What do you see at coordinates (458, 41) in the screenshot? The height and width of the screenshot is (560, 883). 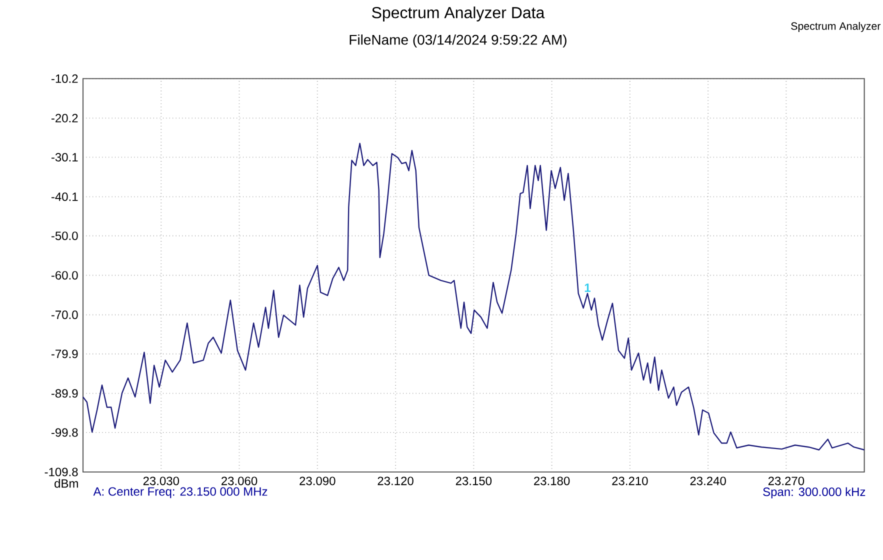 I see `chart-subtitle: FileName (03/14/2024 9:59:22 AM)` at bounding box center [458, 41].